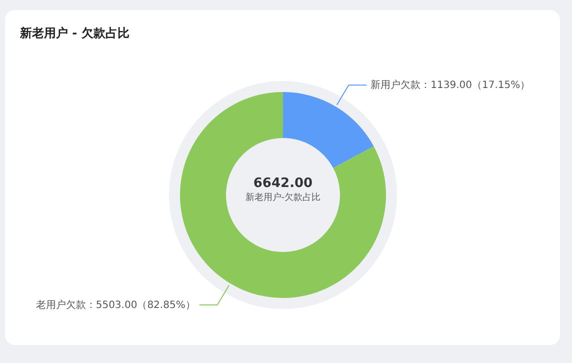 The width and height of the screenshot is (572, 363). I want to click on text: 新老用户-欠款占比, so click(283, 197).